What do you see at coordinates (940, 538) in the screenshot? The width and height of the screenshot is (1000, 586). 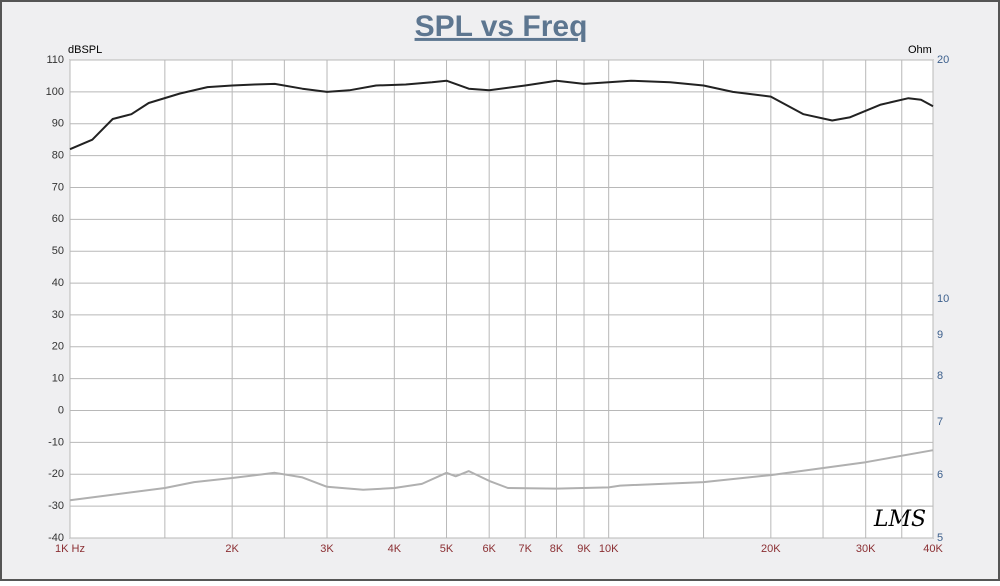 I see `y2-tick-label: 5` at bounding box center [940, 538].